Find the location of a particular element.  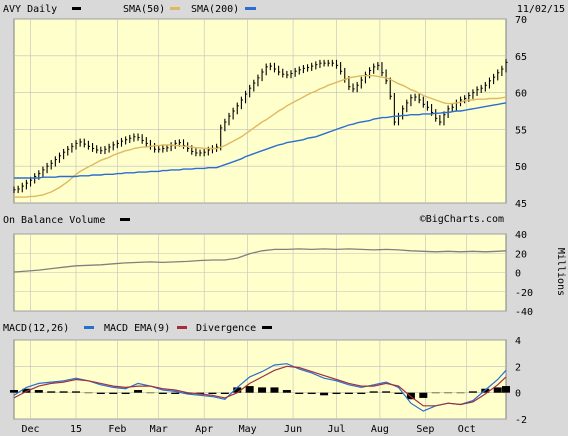

price-y-tick-label: 45 is located at coordinates (521, 204).